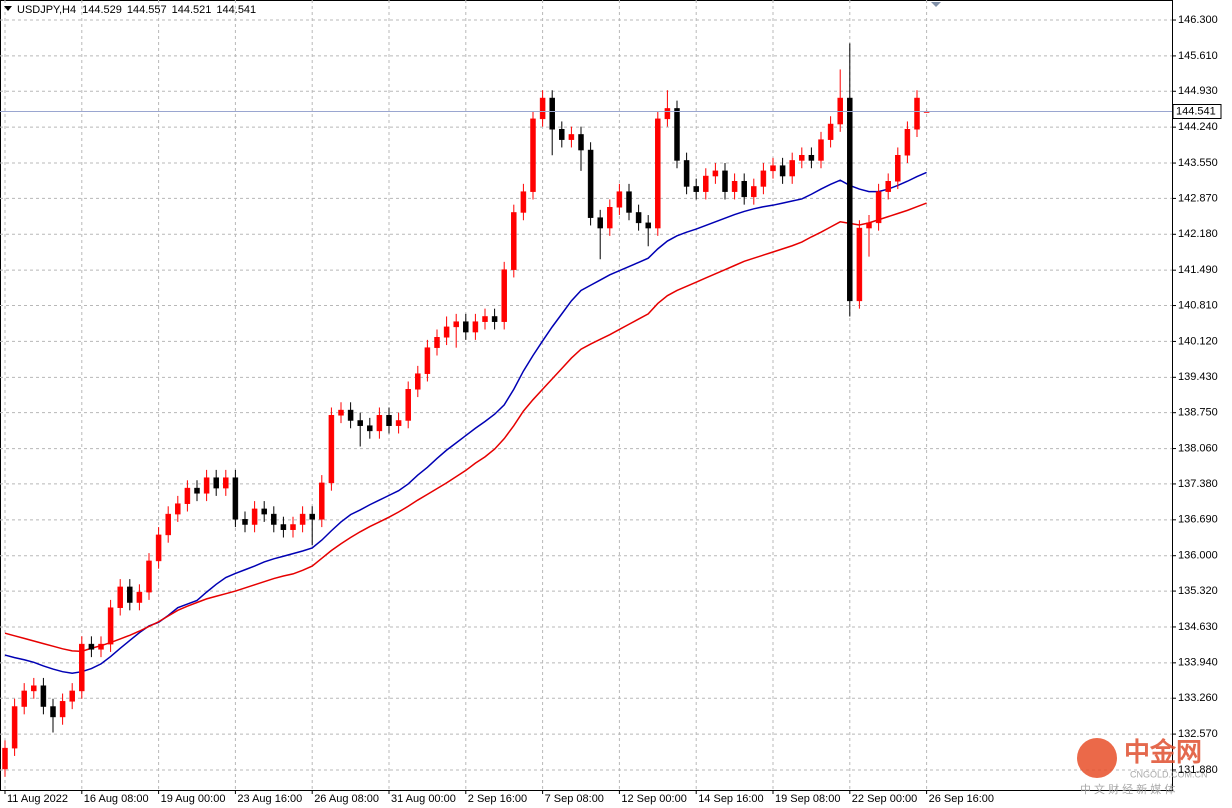 The image size is (1232, 808). Describe the element at coordinates (653, 799) in the screenshot. I see `x-tick-label: 12 Sep 00:00` at that location.